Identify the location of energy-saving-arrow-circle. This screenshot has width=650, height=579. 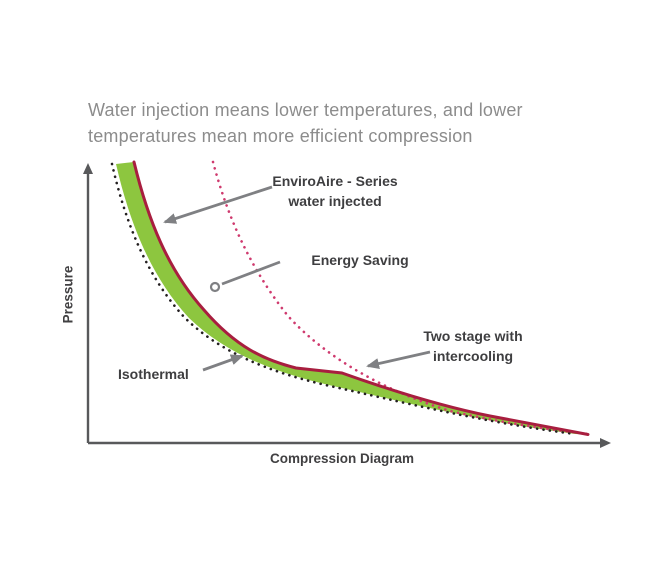
(215, 287).